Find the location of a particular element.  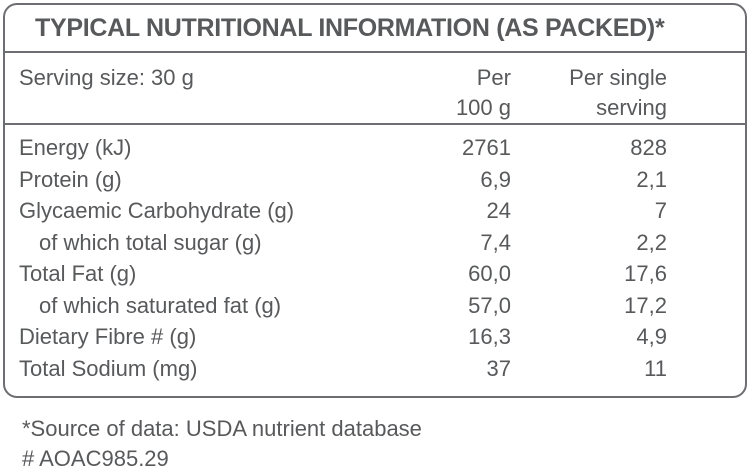

value-per-serving: 4,9 is located at coordinates (651, 336).